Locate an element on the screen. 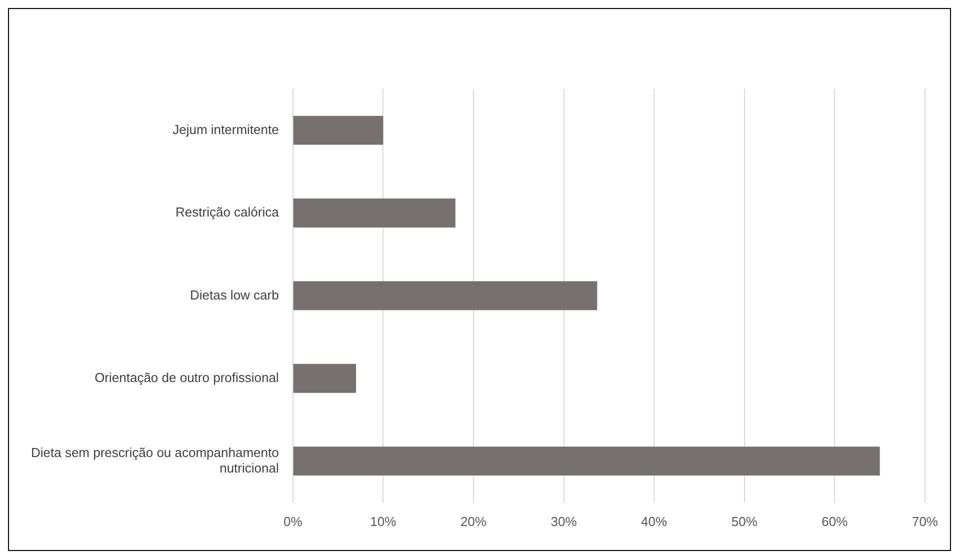  x-tick-label: 40% is located at coordinates (654, 521).